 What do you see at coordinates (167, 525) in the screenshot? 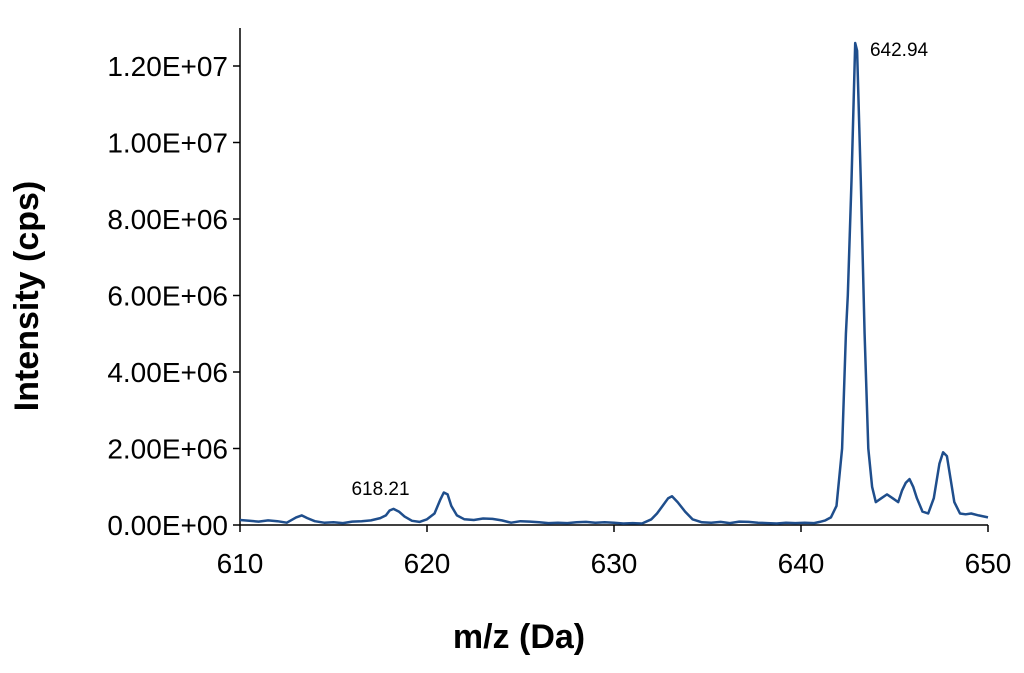
I see `y-tick-label: 0.00E+00` at bounding box center [167, 525].